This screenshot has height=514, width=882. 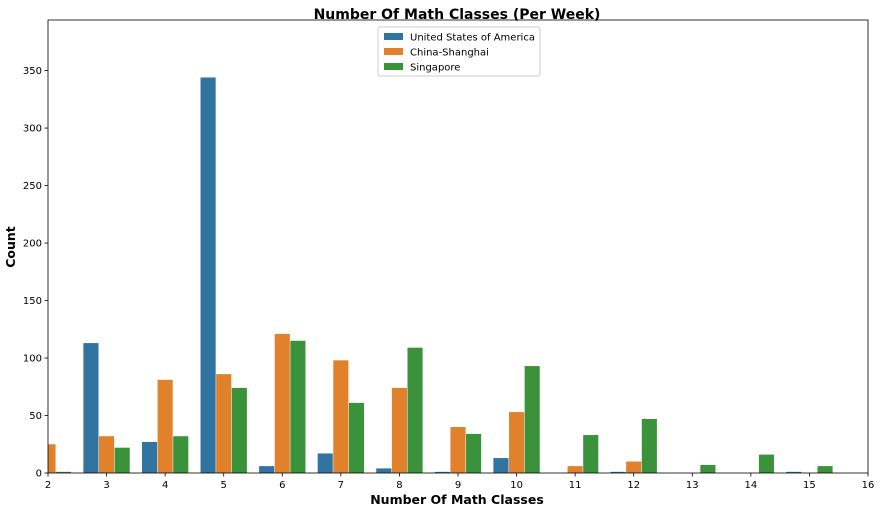 I want to click on x-tick-label: 8, so click(x=399, y=485).